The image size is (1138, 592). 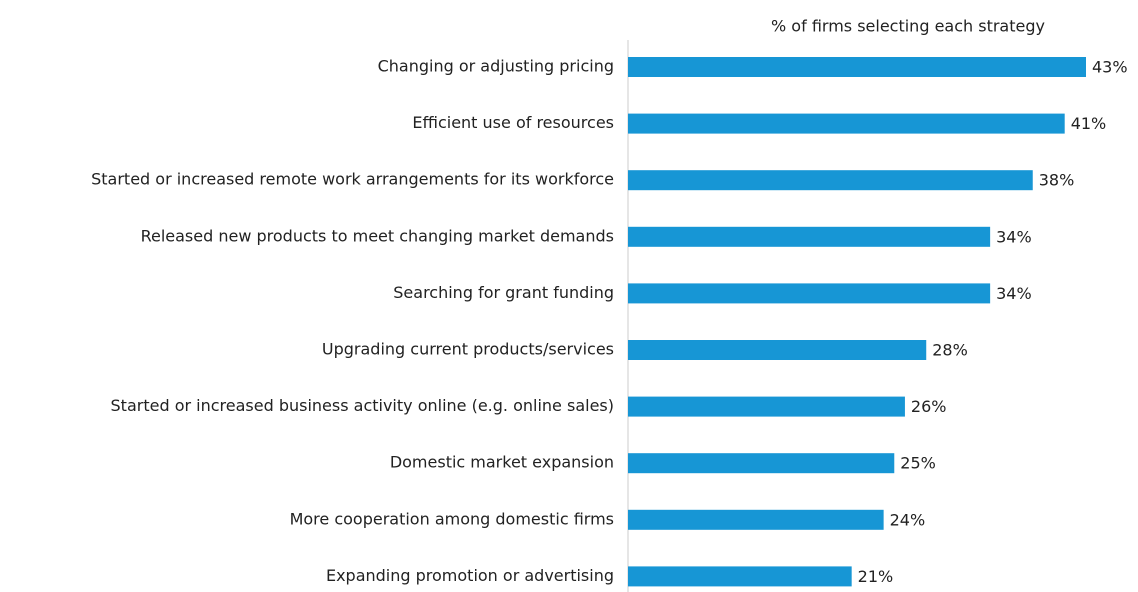 What do you see at coordinates (918, 463) in the screenshot?
I see `value-label: 25%` at bounding box center [918, 463].